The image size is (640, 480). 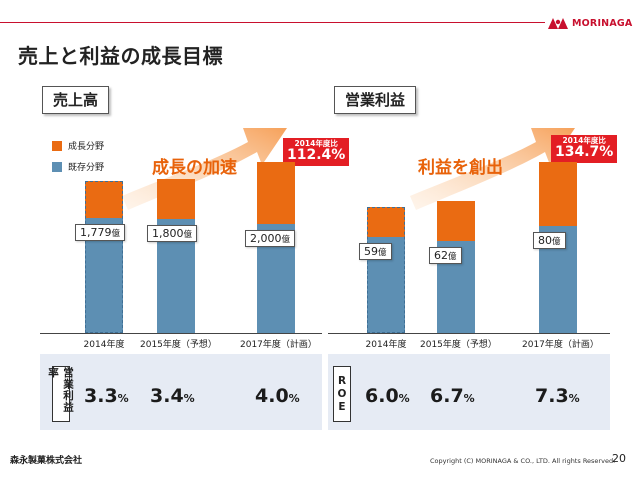 What do you see at coordinates (316, 155) in the screenshot?
I see `sales-growth-badge-value: 112.4%` at bounding box center [316, 155].